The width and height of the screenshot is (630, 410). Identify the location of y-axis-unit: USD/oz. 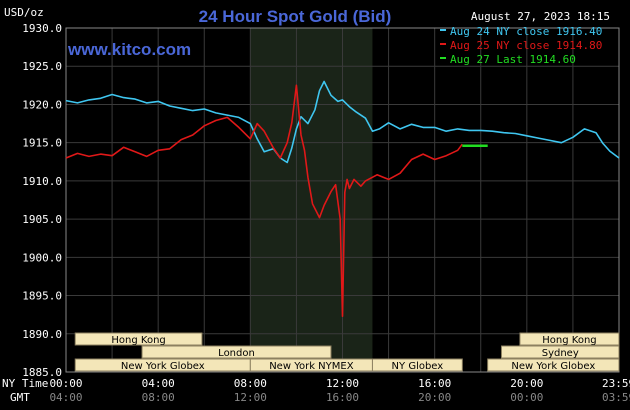
(24, 12).